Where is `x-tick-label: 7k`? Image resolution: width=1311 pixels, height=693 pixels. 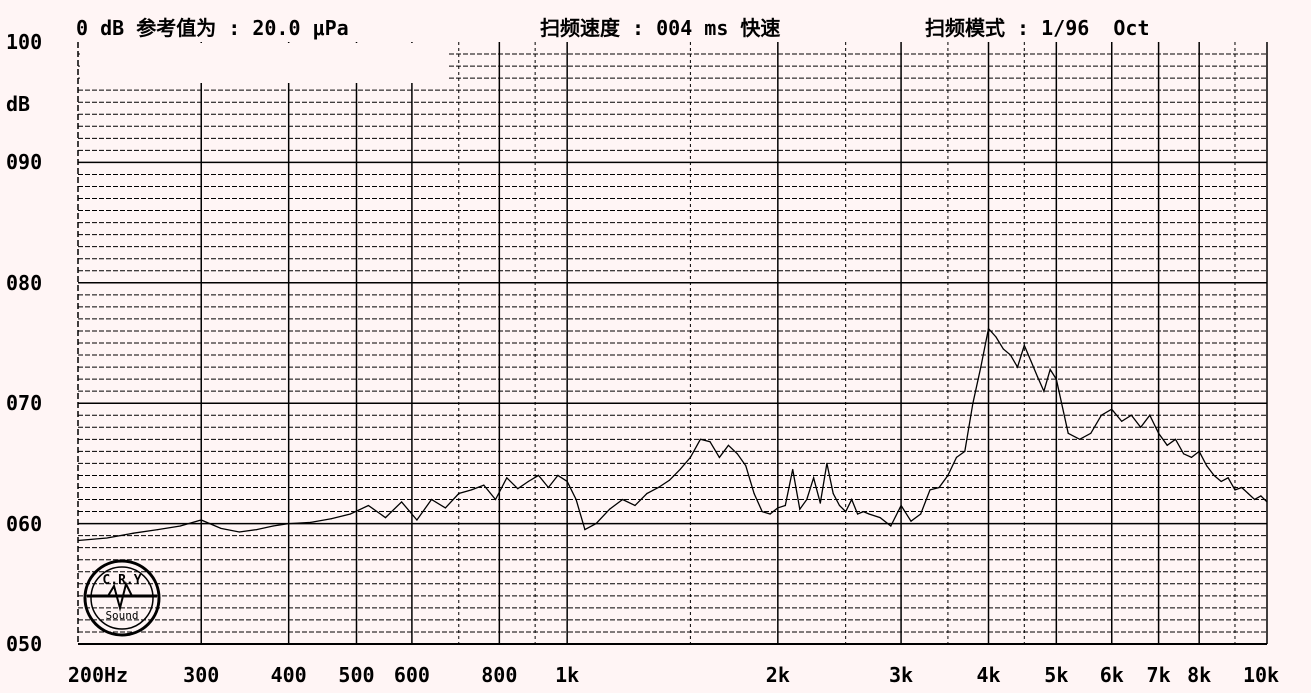
x-tick-label: 7k is located at coordinates (1158, 675).